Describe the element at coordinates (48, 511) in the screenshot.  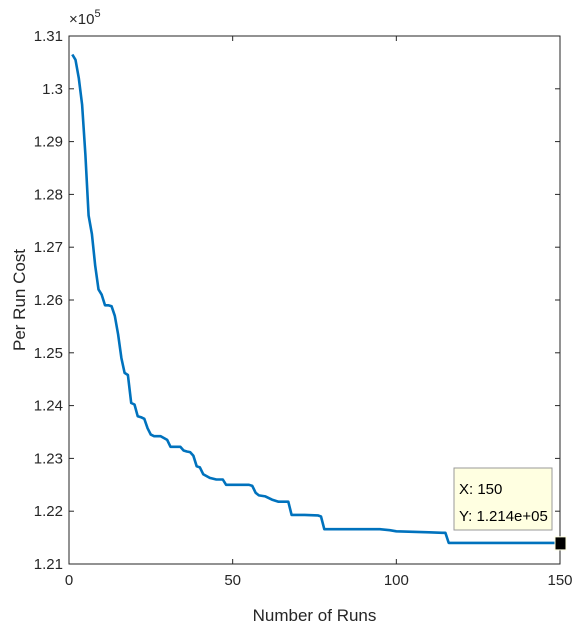
I see `y-tick-label: 1.22` at that location.